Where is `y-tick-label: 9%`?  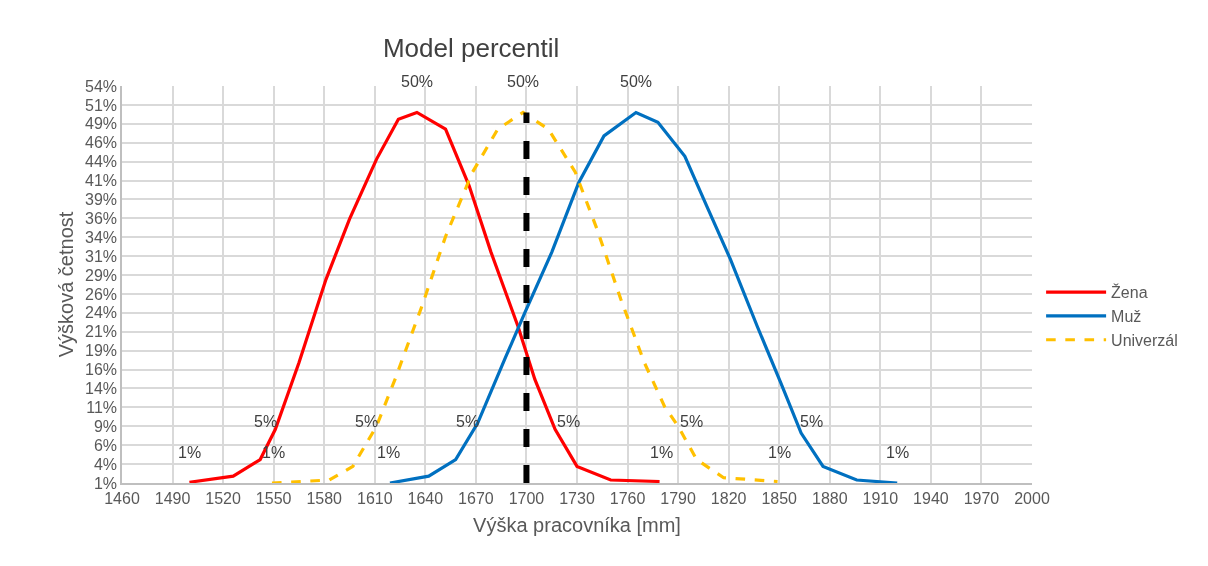 y-tick-label: 9% is located at coordinates (105, 426).